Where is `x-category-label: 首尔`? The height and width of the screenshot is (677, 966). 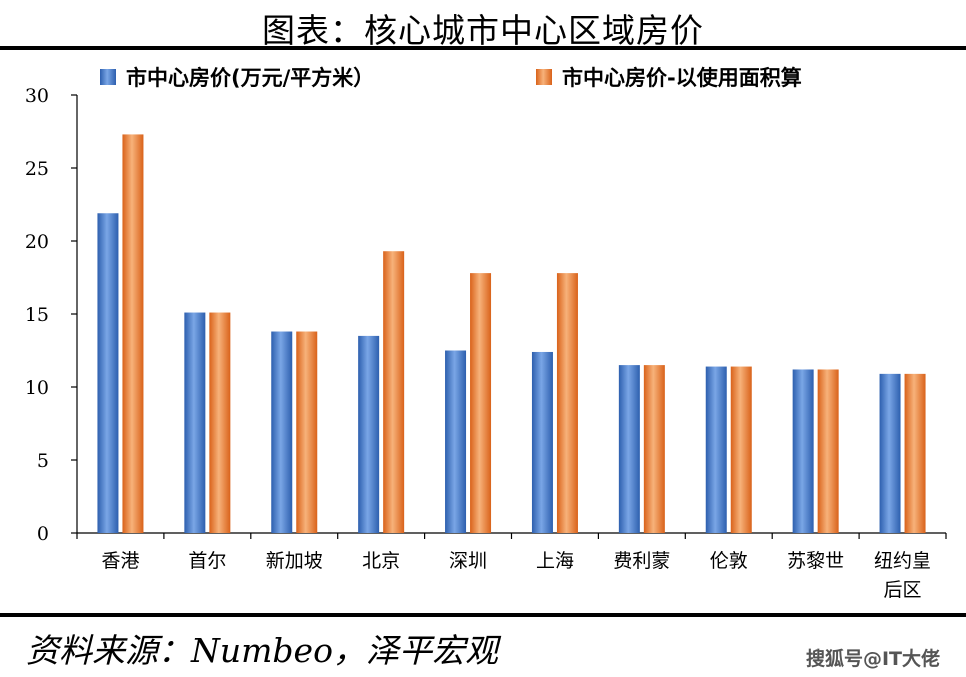
x-category-label: 首尔 is located at coordinates (207, 561).